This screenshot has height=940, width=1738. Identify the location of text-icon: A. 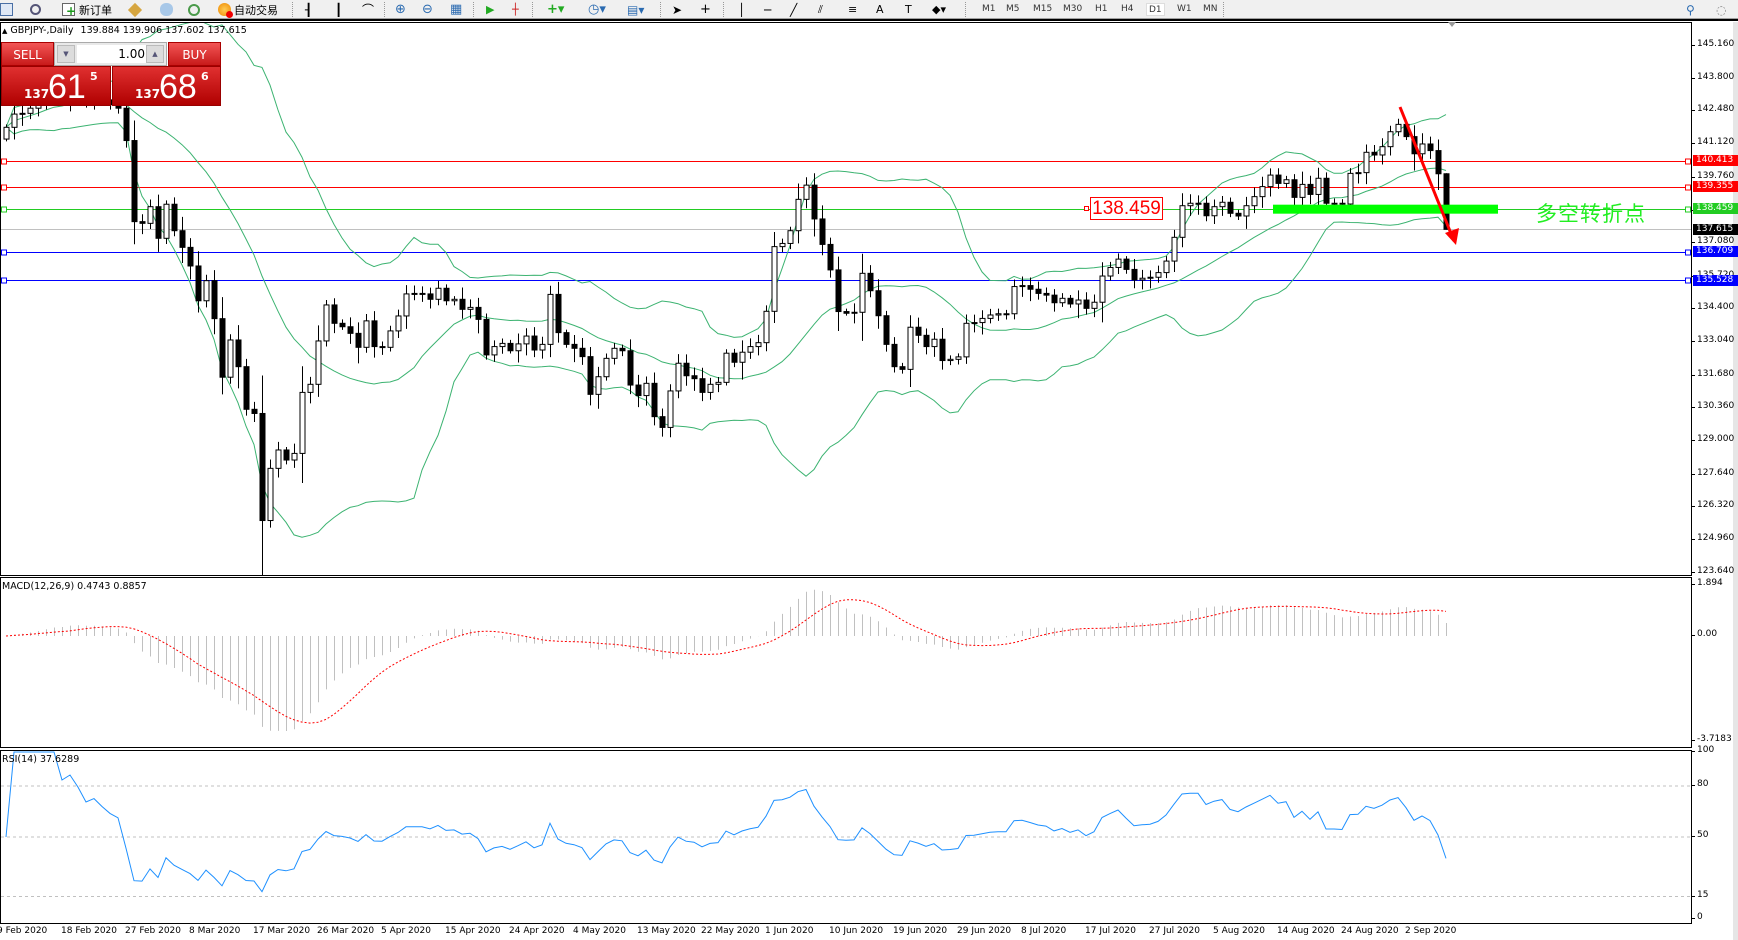
(880, 9).